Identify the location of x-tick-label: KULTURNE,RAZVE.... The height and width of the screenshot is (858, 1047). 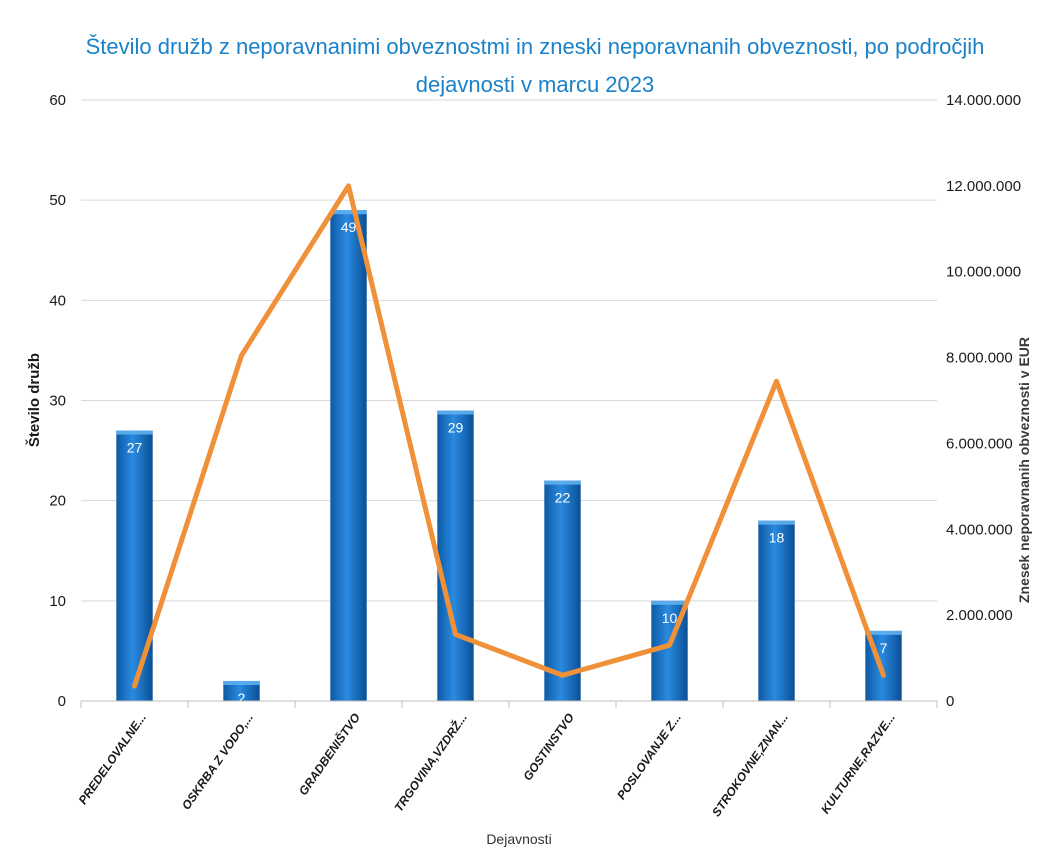
(858, 764).